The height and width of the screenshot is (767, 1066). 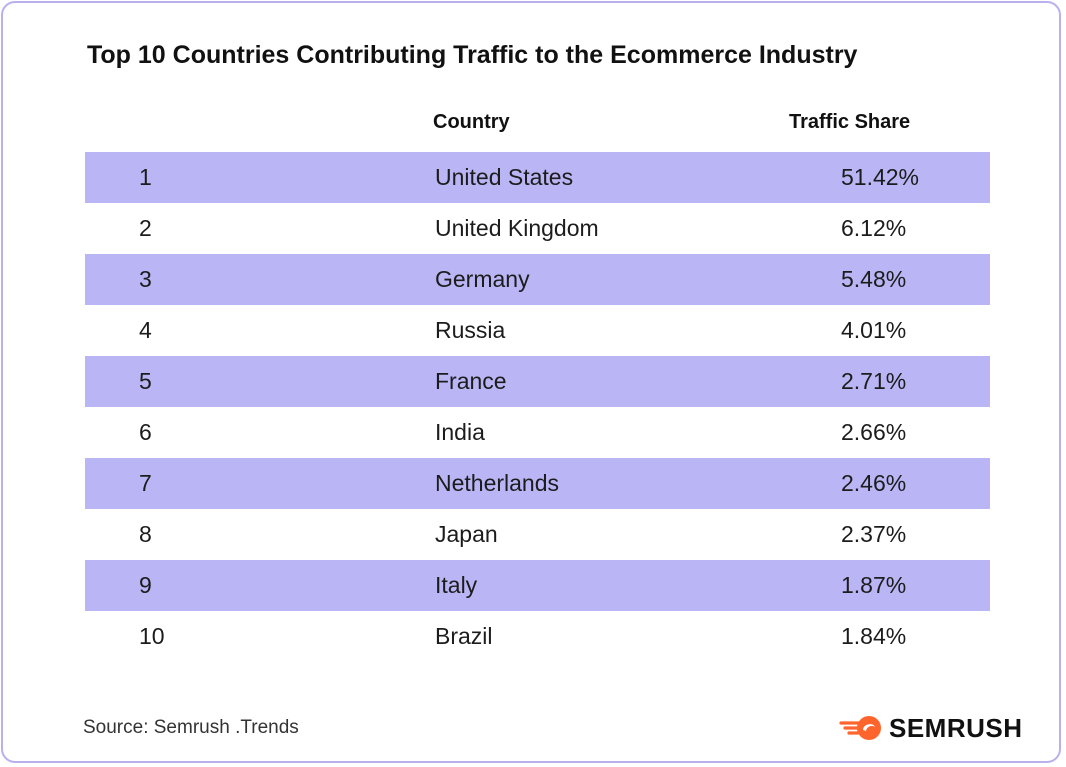 I want to click on traffic-share-cell: 1.87%, so click(x=874, y=585).